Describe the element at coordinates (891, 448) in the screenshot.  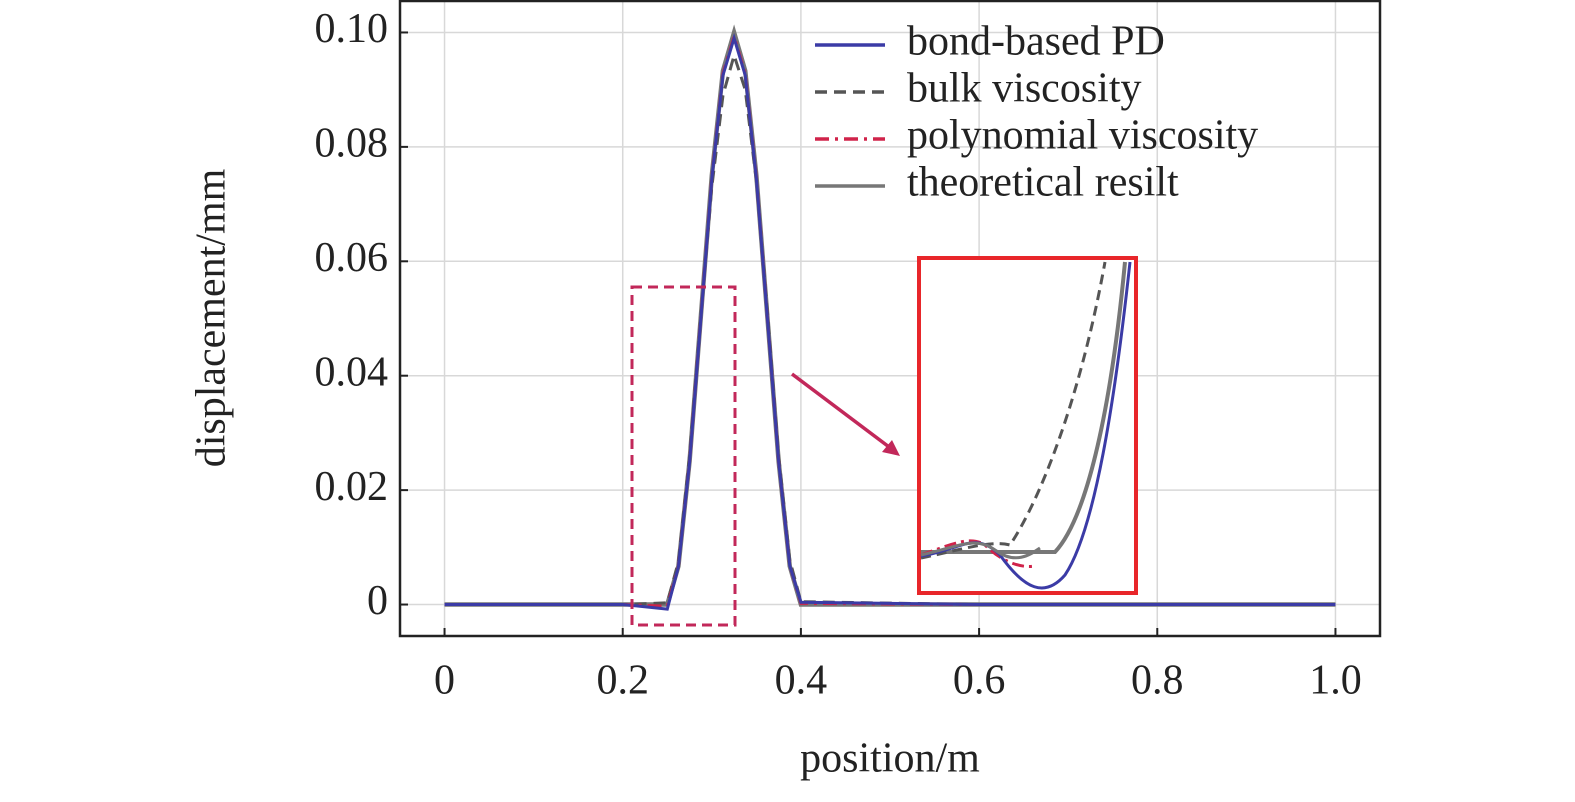
I see `arrow-head` at that location.